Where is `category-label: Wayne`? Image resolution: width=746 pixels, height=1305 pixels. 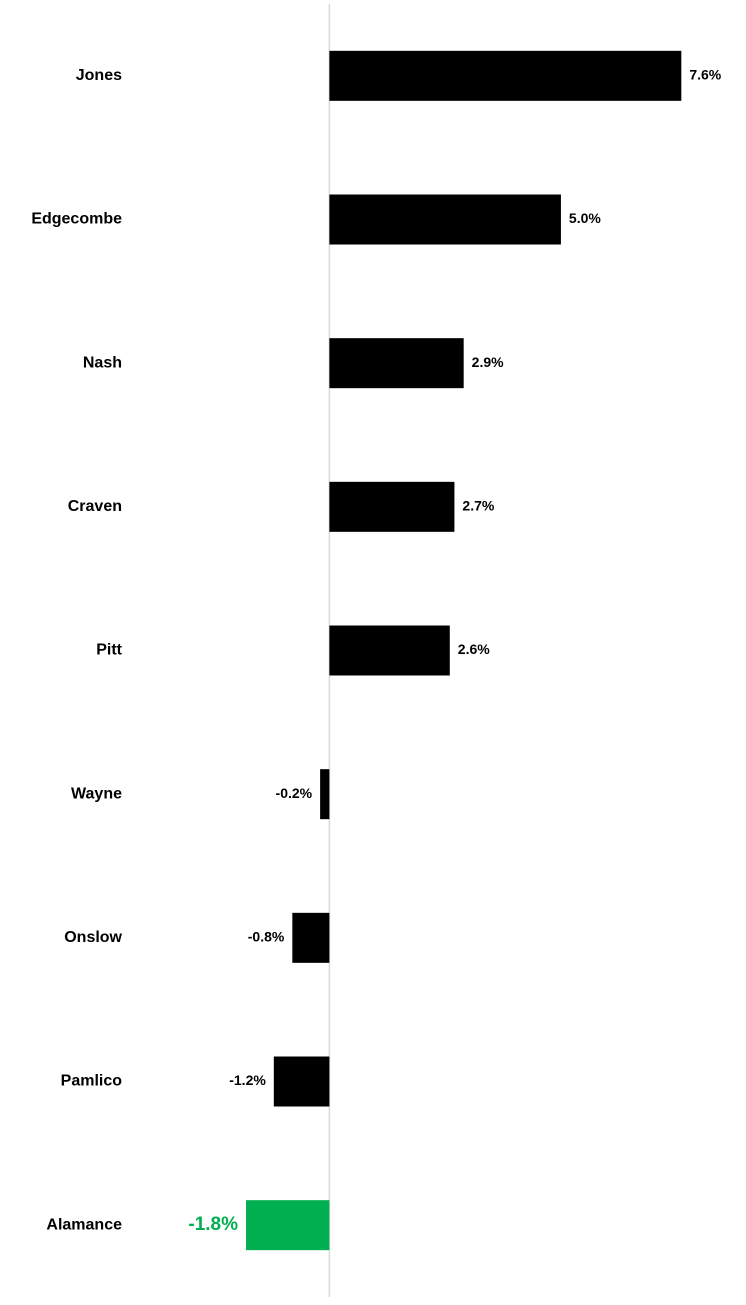 category-label: Wayne is located at coordinates (96, 793).